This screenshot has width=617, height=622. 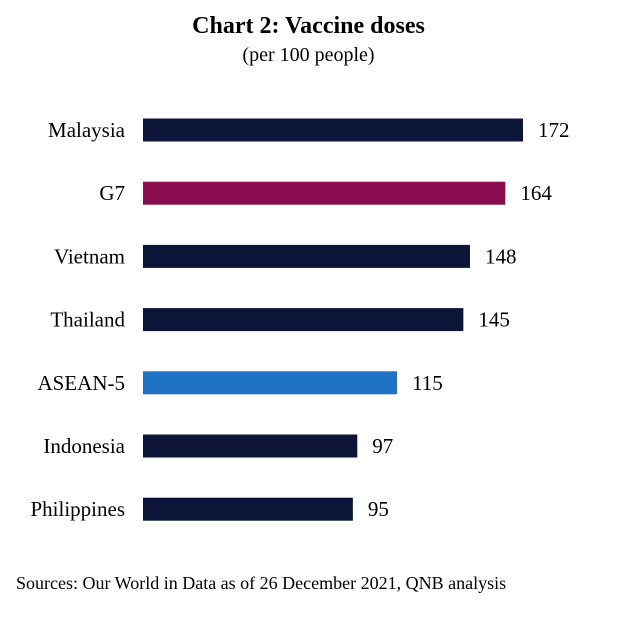 I want to click on category-label-thailand: Thailand, so click(x=87, y=320).